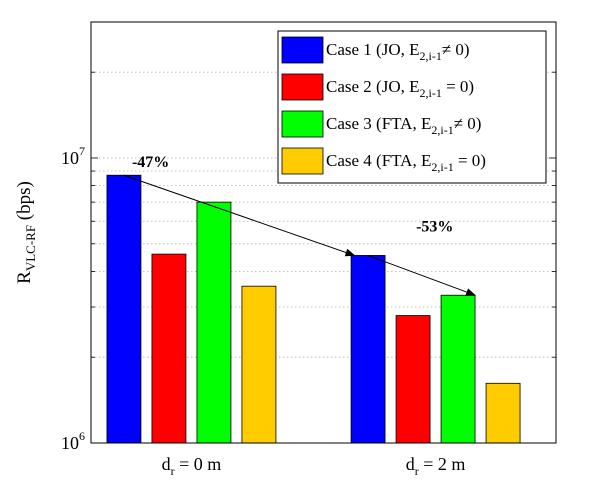 This screenshot has height=482, width=598. I want to click on y-tick-label: 10⁶, so click(73, 441).